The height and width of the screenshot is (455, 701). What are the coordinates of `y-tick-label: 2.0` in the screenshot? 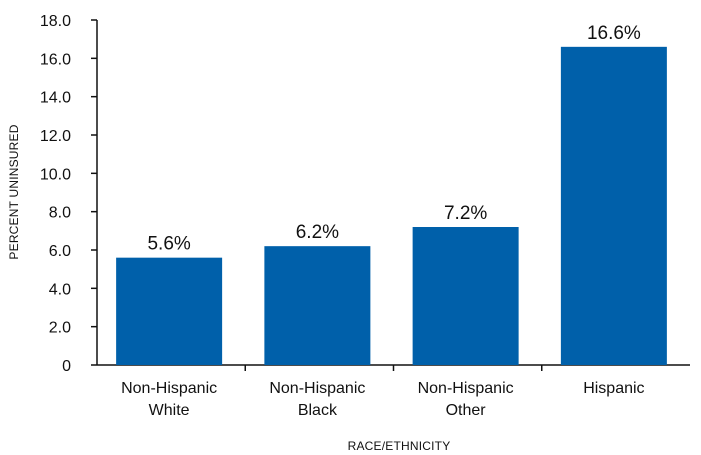 It's located at (60, 328).